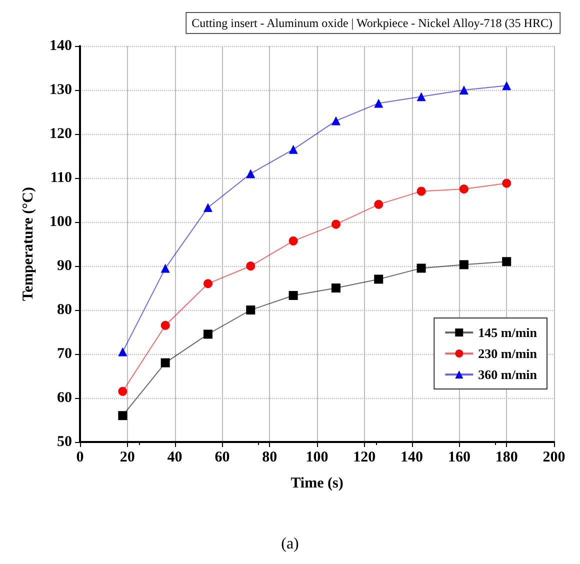 This screenshot has width=580, height=564. What do you see at coordinates (372, 23) in the screenshot?
I see `chart-title: Cutting insert - Aluminum oxide | Workpiece - Nickel Alloy-718 (35 HRC)` at bounding box center [372, 23].